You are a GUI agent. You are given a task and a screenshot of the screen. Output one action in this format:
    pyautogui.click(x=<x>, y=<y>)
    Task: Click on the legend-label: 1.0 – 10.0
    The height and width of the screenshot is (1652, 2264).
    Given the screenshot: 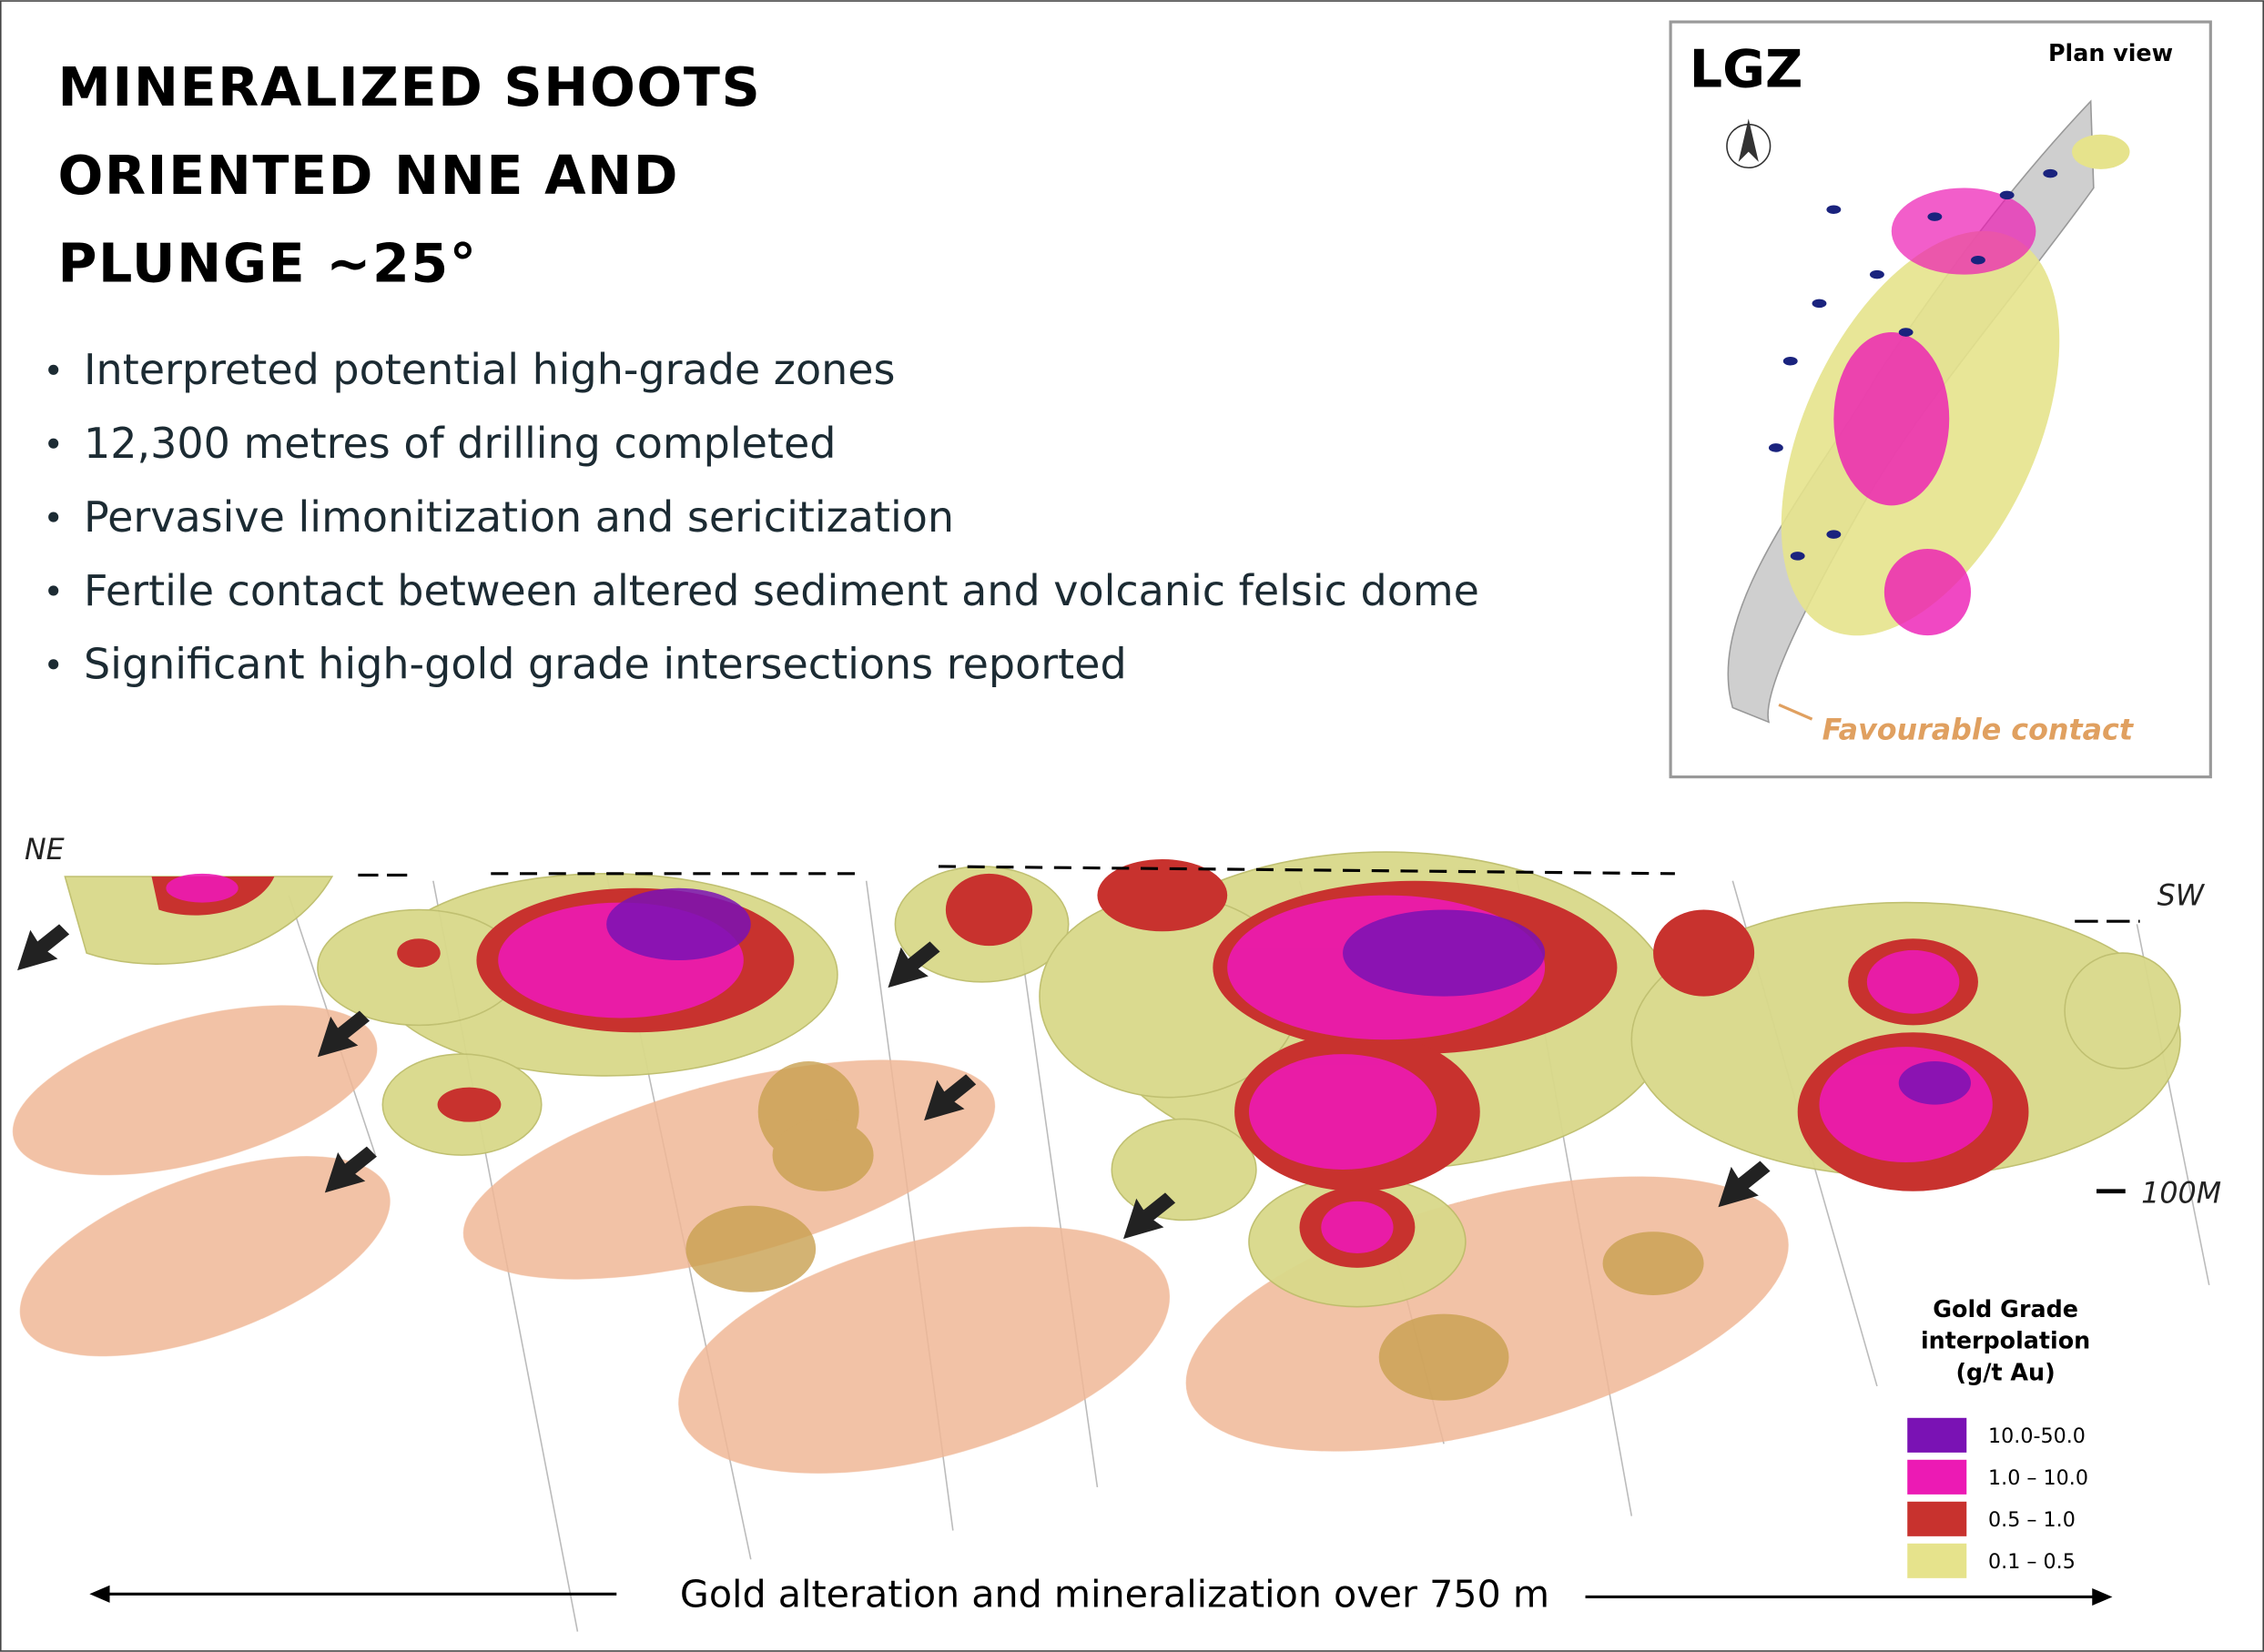 What is the action you would take?
    pyautogui.click(x=2038, y=1478)
    